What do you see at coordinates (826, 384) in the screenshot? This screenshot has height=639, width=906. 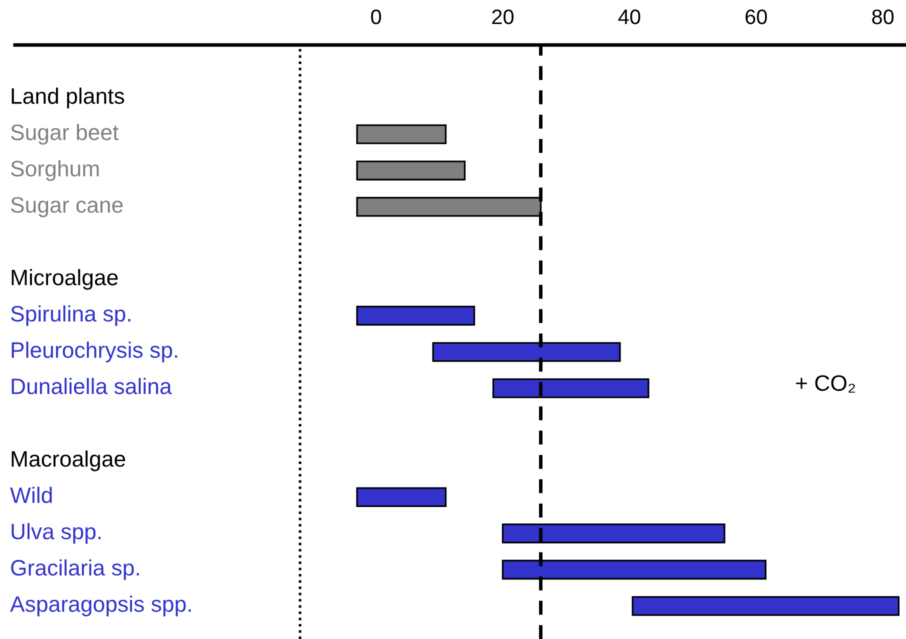 I see `annotation: + CO₂` at bounding box center [826, 384].